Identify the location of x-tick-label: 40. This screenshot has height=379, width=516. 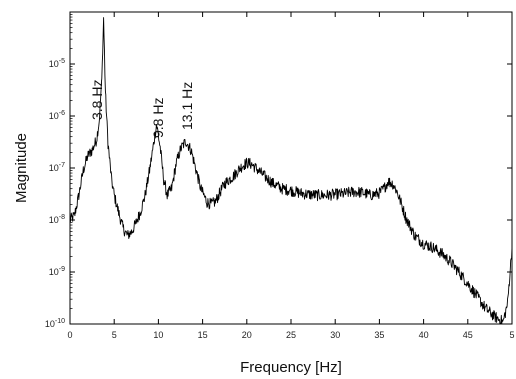
(424, 335).